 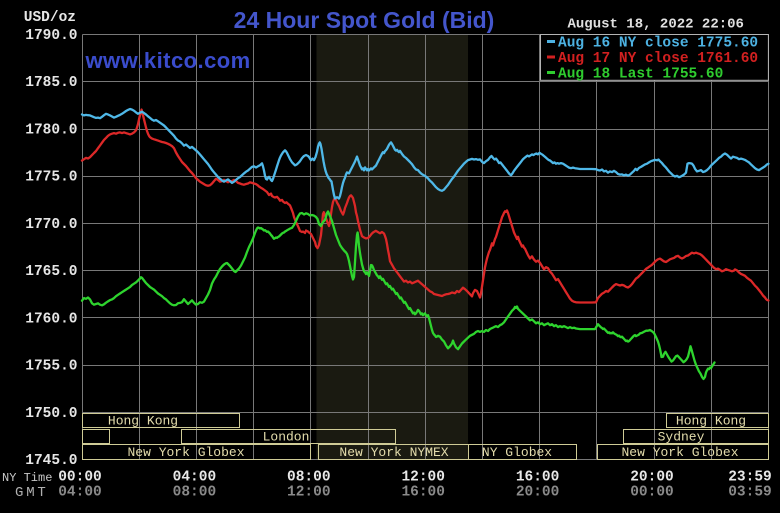 I want to click on svg-text: 1780.0, so click(x=51, y=131).